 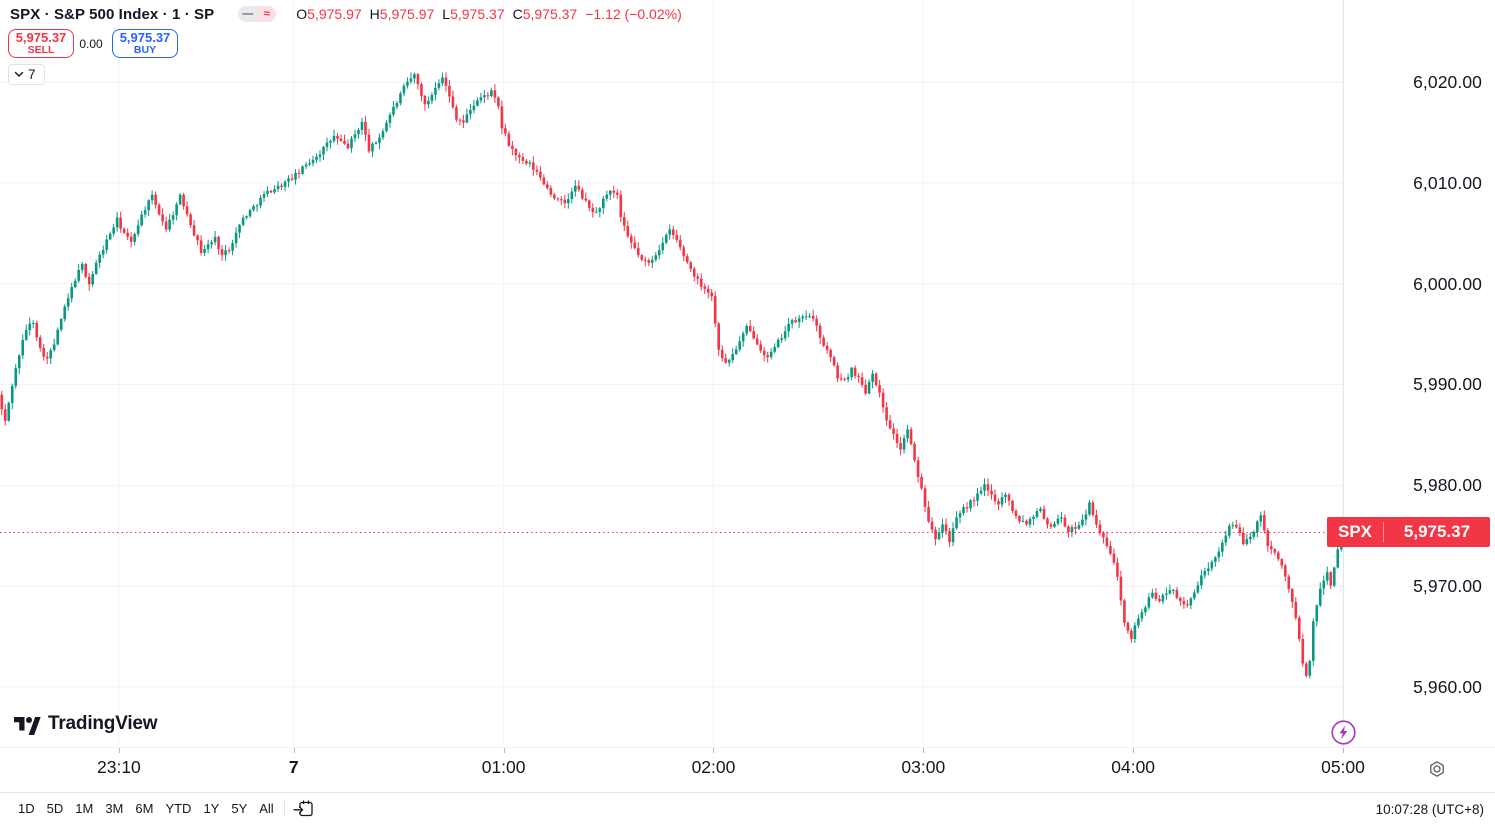 What do you see at coordinates (550, 14) in the screenshot?
I see `close-value: 5,975.37` at bounding box center [550, 14].